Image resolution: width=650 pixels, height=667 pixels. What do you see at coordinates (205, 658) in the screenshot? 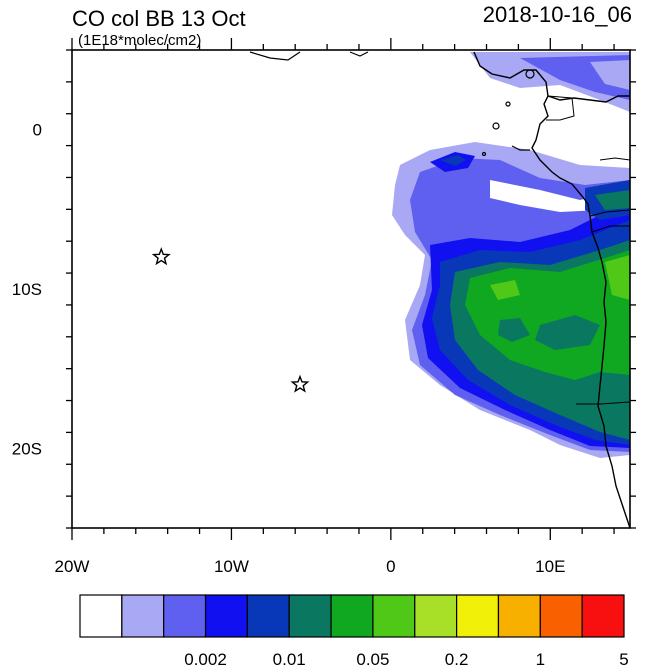
I see `colorbar-label: 0.002` at bounding box center [205, 658].